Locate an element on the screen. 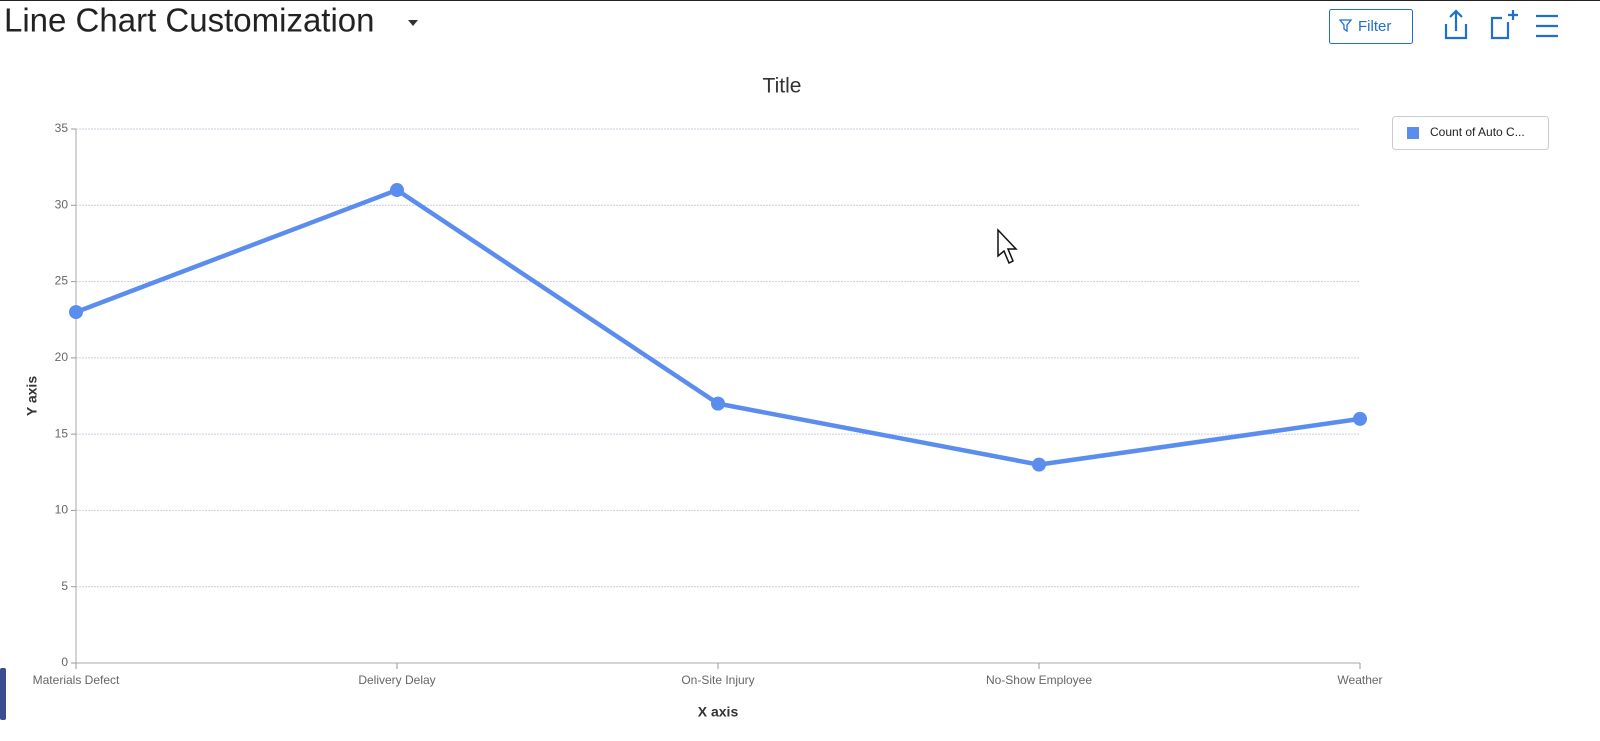 This screenshot has width=1600, height=741. mouse-cursor is located at coordinates (1007, 246).